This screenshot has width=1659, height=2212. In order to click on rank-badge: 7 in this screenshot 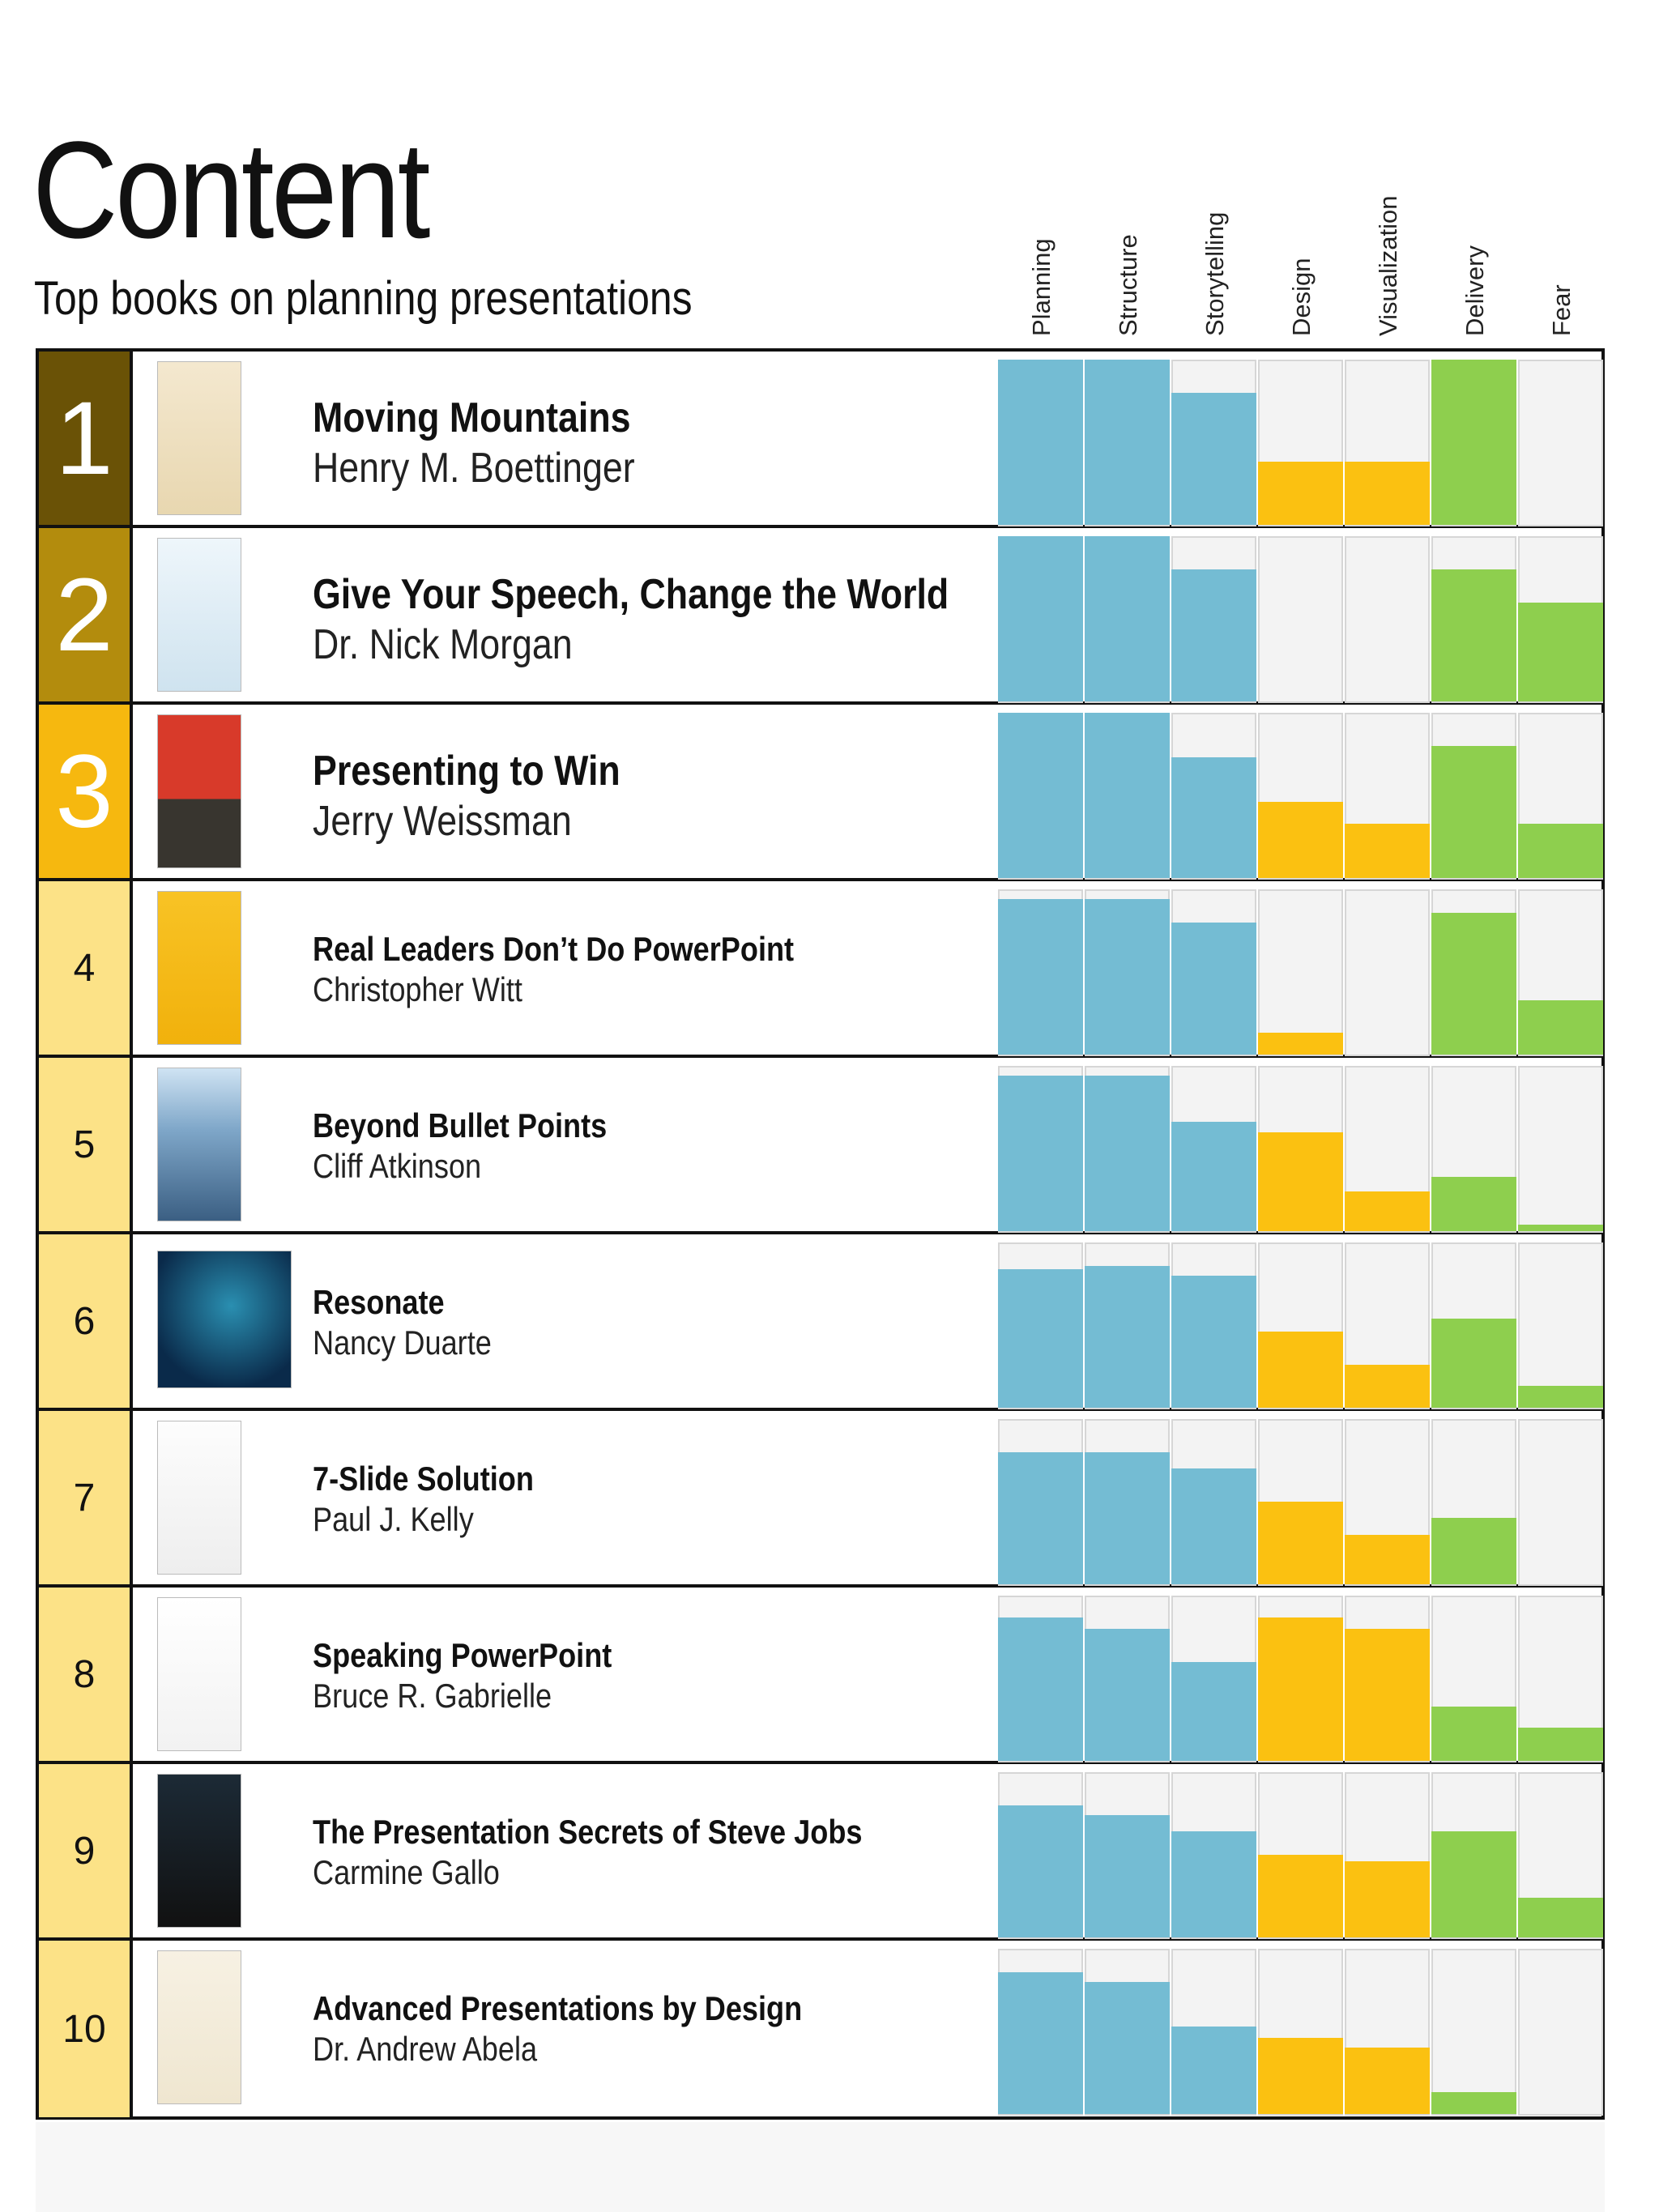, I will do `click(86, 1497)`.